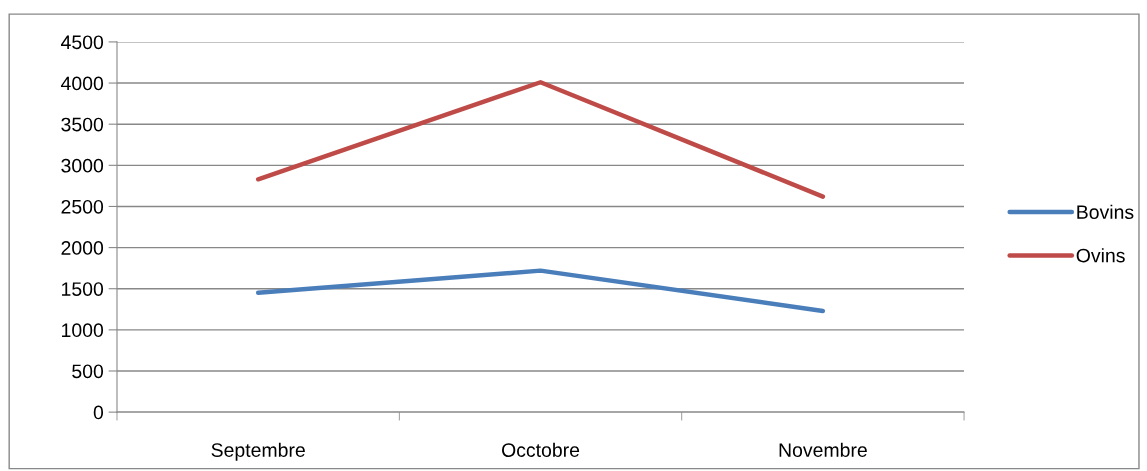 Image resolution: width=1147 pixels, height=471 pixels. Describe the element at coordinates (88, 371) in the screenshot. I see `y-tick-label: 500` at that location.